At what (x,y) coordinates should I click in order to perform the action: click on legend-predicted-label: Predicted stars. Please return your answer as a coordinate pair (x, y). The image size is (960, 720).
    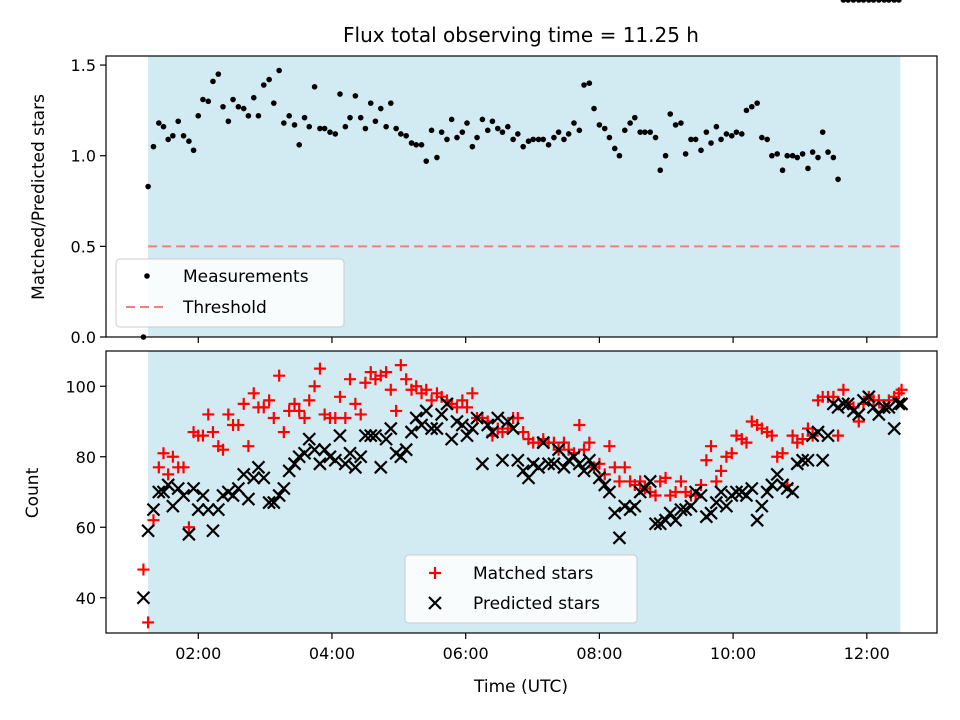
    Looking at the image, I should click on (536, 604).